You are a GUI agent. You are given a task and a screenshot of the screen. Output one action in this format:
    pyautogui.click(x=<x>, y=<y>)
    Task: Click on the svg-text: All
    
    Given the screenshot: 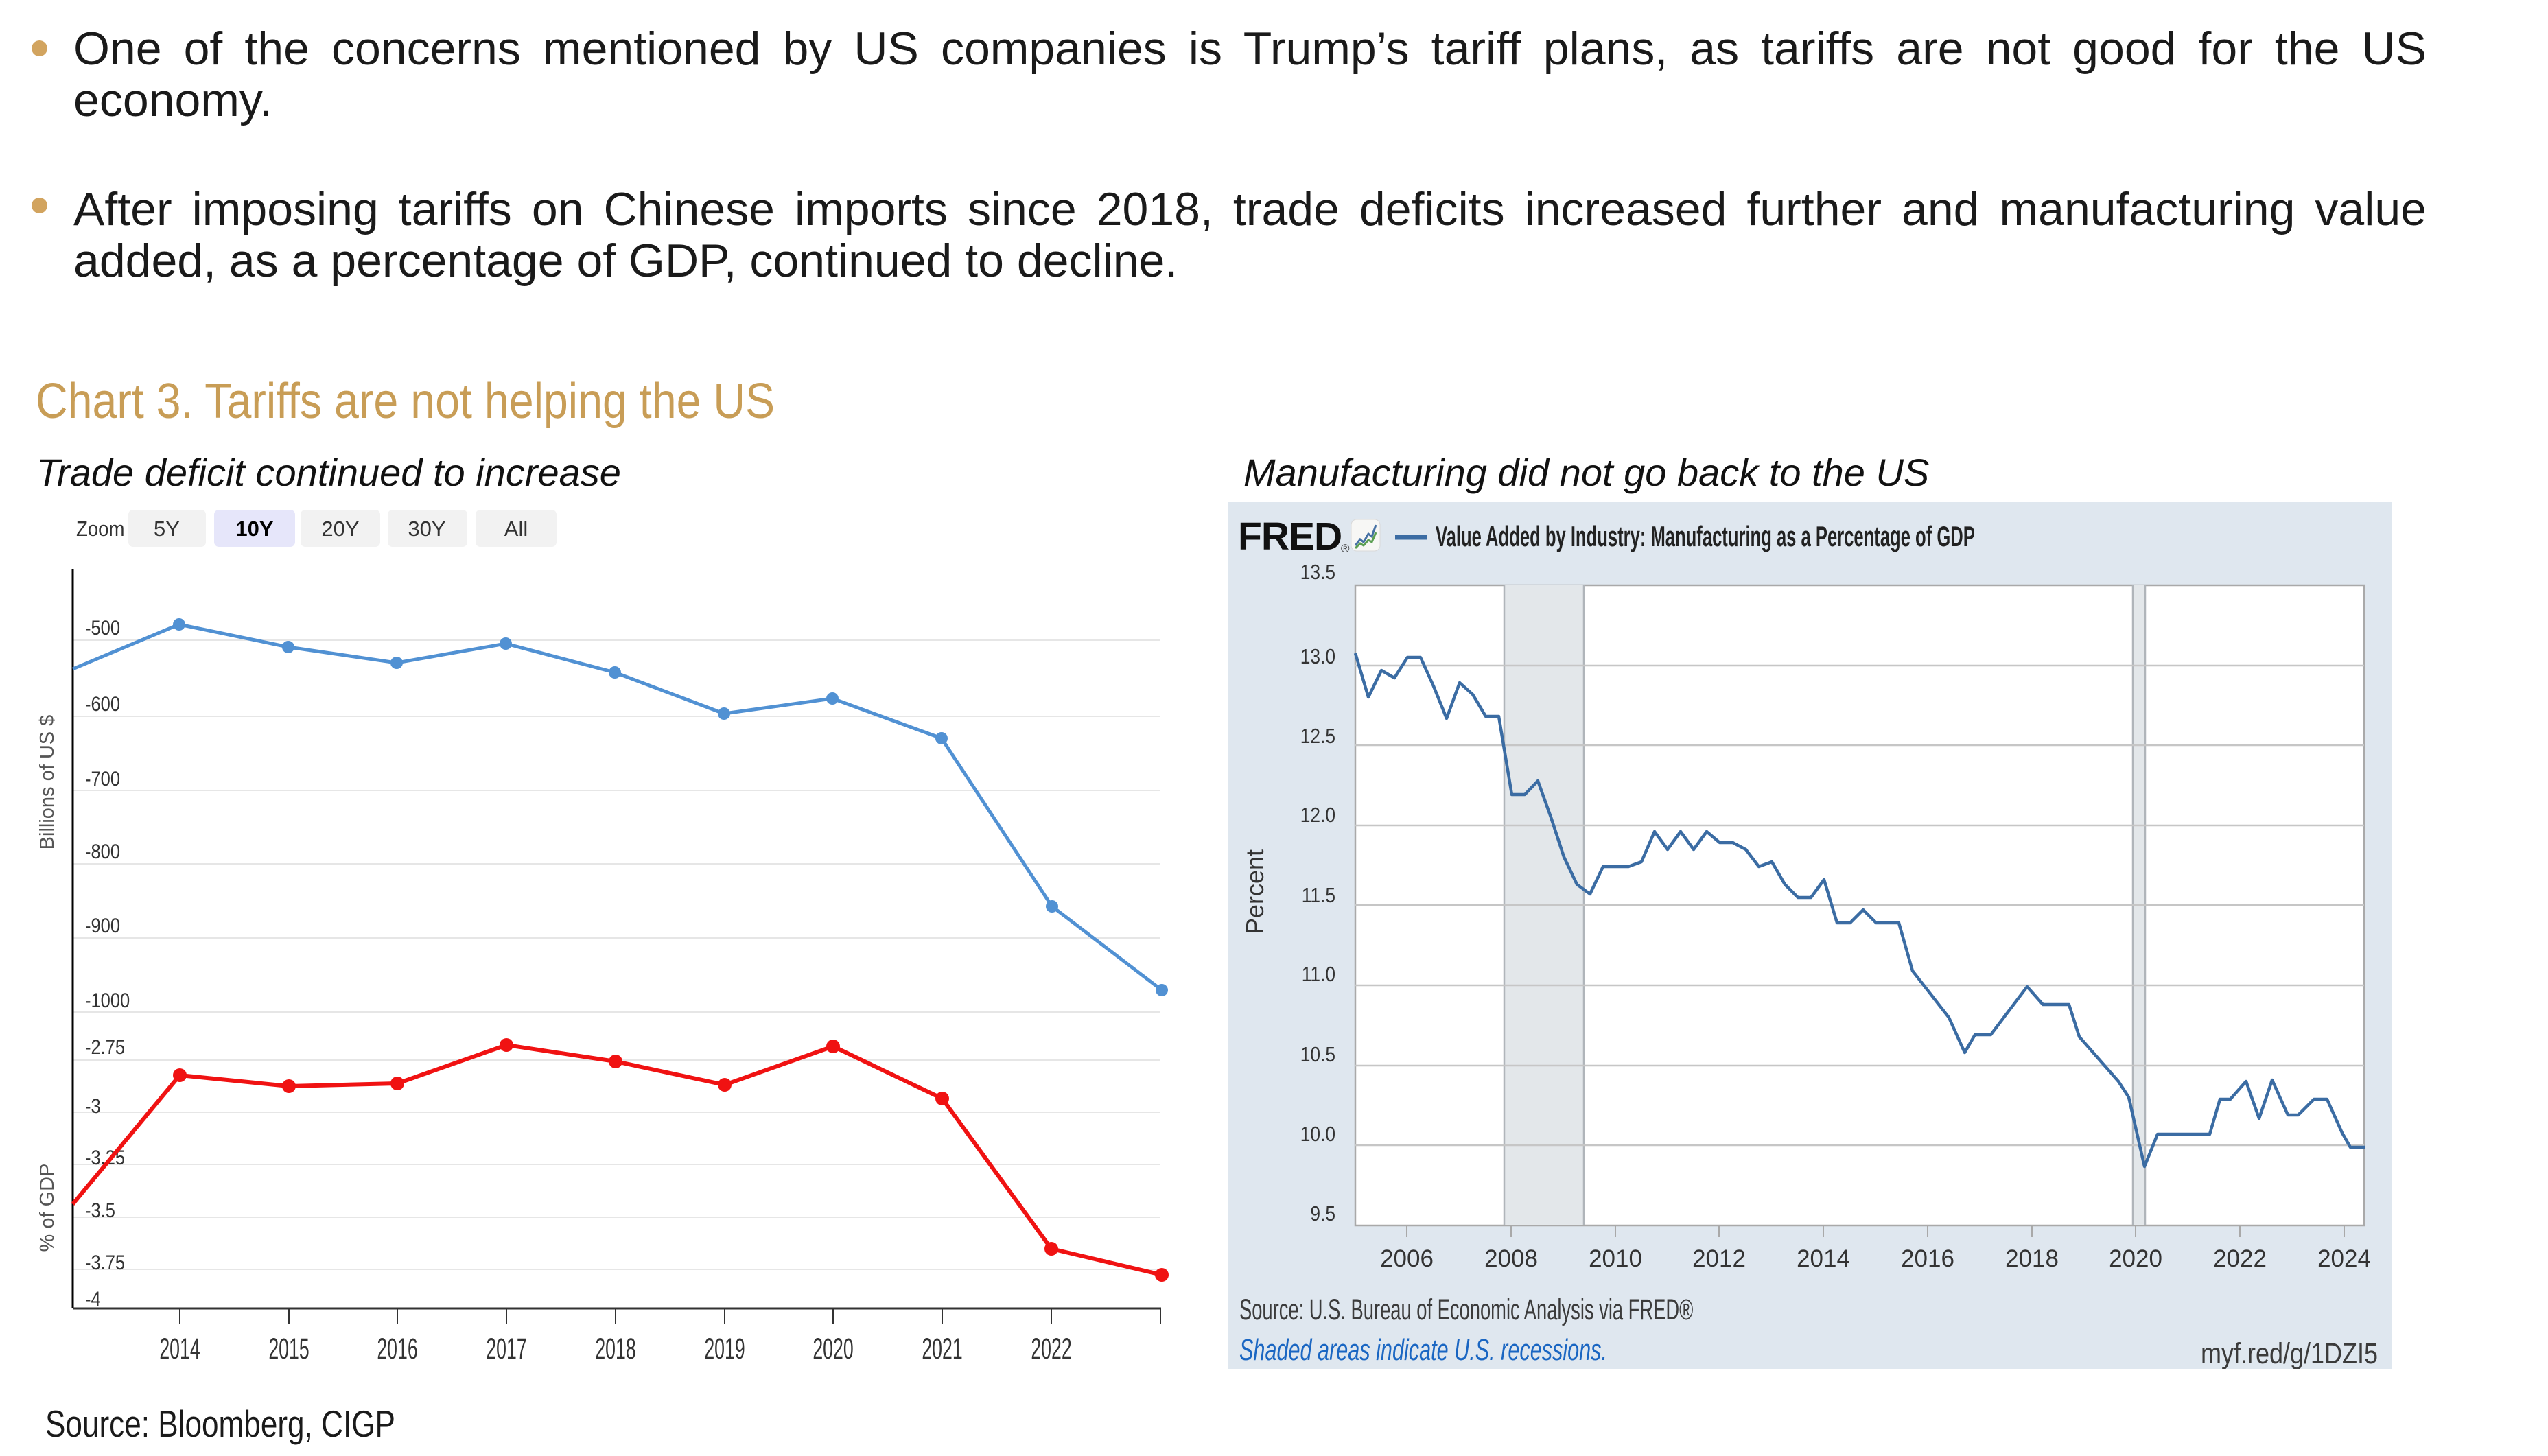 What is the action you would take?
    pyautogui.click(x=516, y=529)
    